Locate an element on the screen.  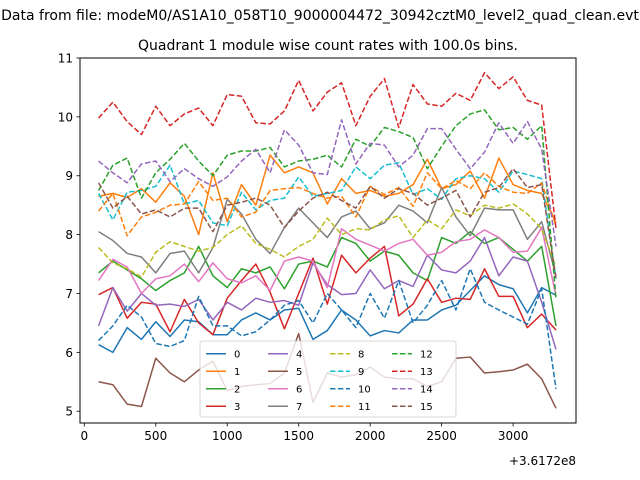
x-tick-label: 0 is located at coordinates (84, 436).